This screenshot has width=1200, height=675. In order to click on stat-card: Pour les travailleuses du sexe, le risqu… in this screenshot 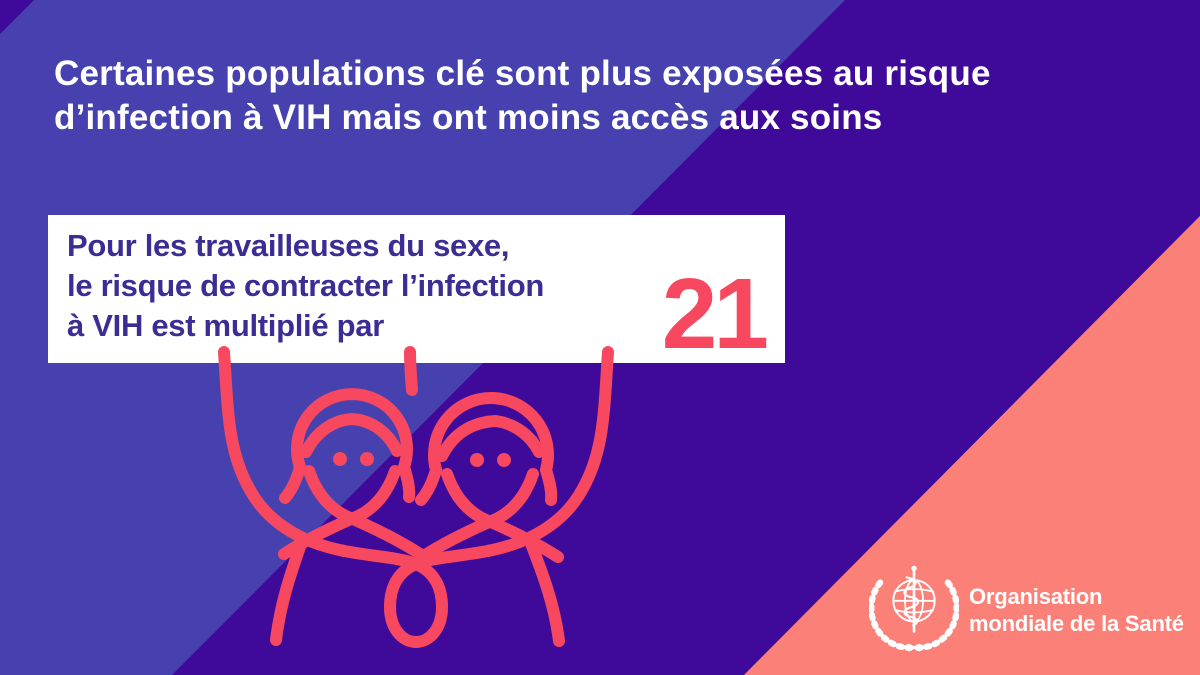, I will do `click(416, 292)`.